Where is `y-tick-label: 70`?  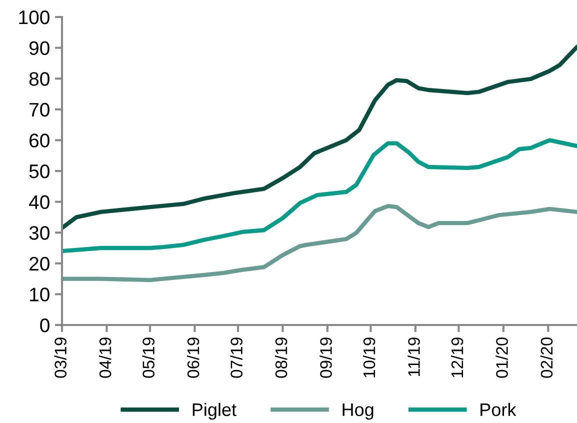 y-tick-label: 70 is located at coordinates (40, 109).